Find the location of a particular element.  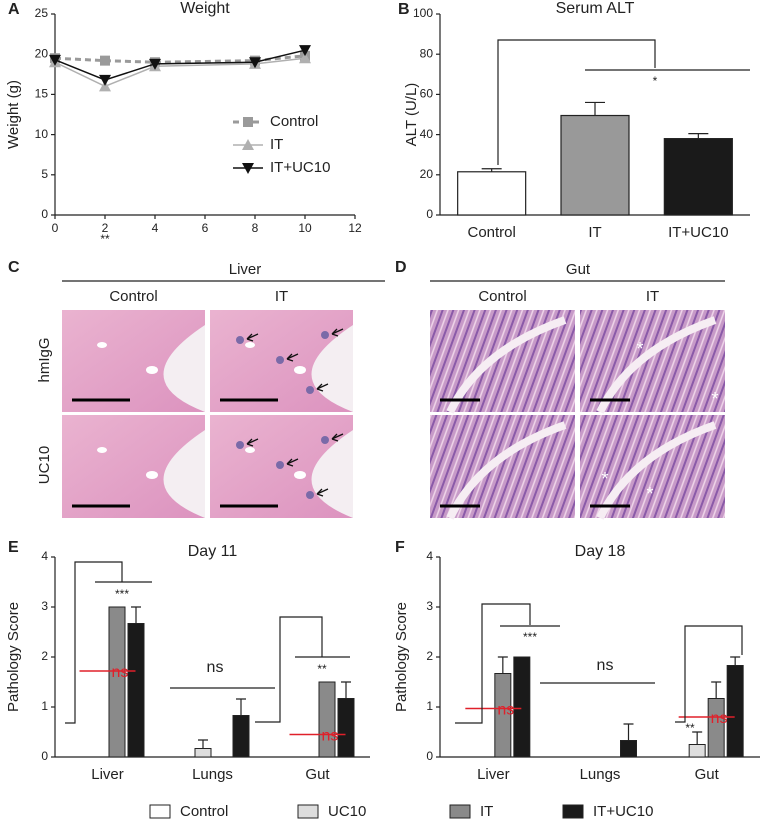

y-tick-label: 40 is located at coordinates (427, 134).